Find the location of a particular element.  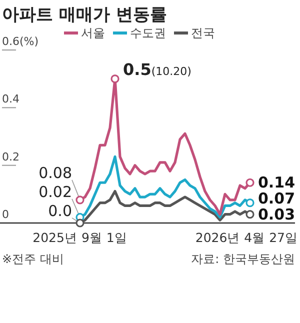

annotation: 0.5(10.20) is located at coordinates (157, 69).